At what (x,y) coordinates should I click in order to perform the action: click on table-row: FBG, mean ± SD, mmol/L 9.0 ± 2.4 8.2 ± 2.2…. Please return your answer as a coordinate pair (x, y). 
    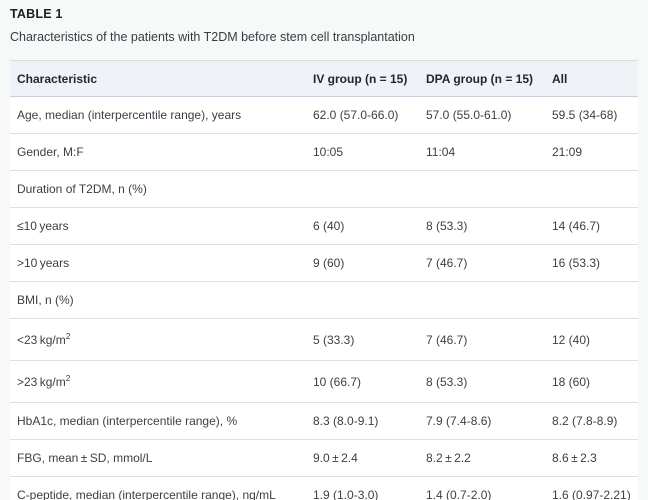
    Looking at the image, I should click on (324, 458).